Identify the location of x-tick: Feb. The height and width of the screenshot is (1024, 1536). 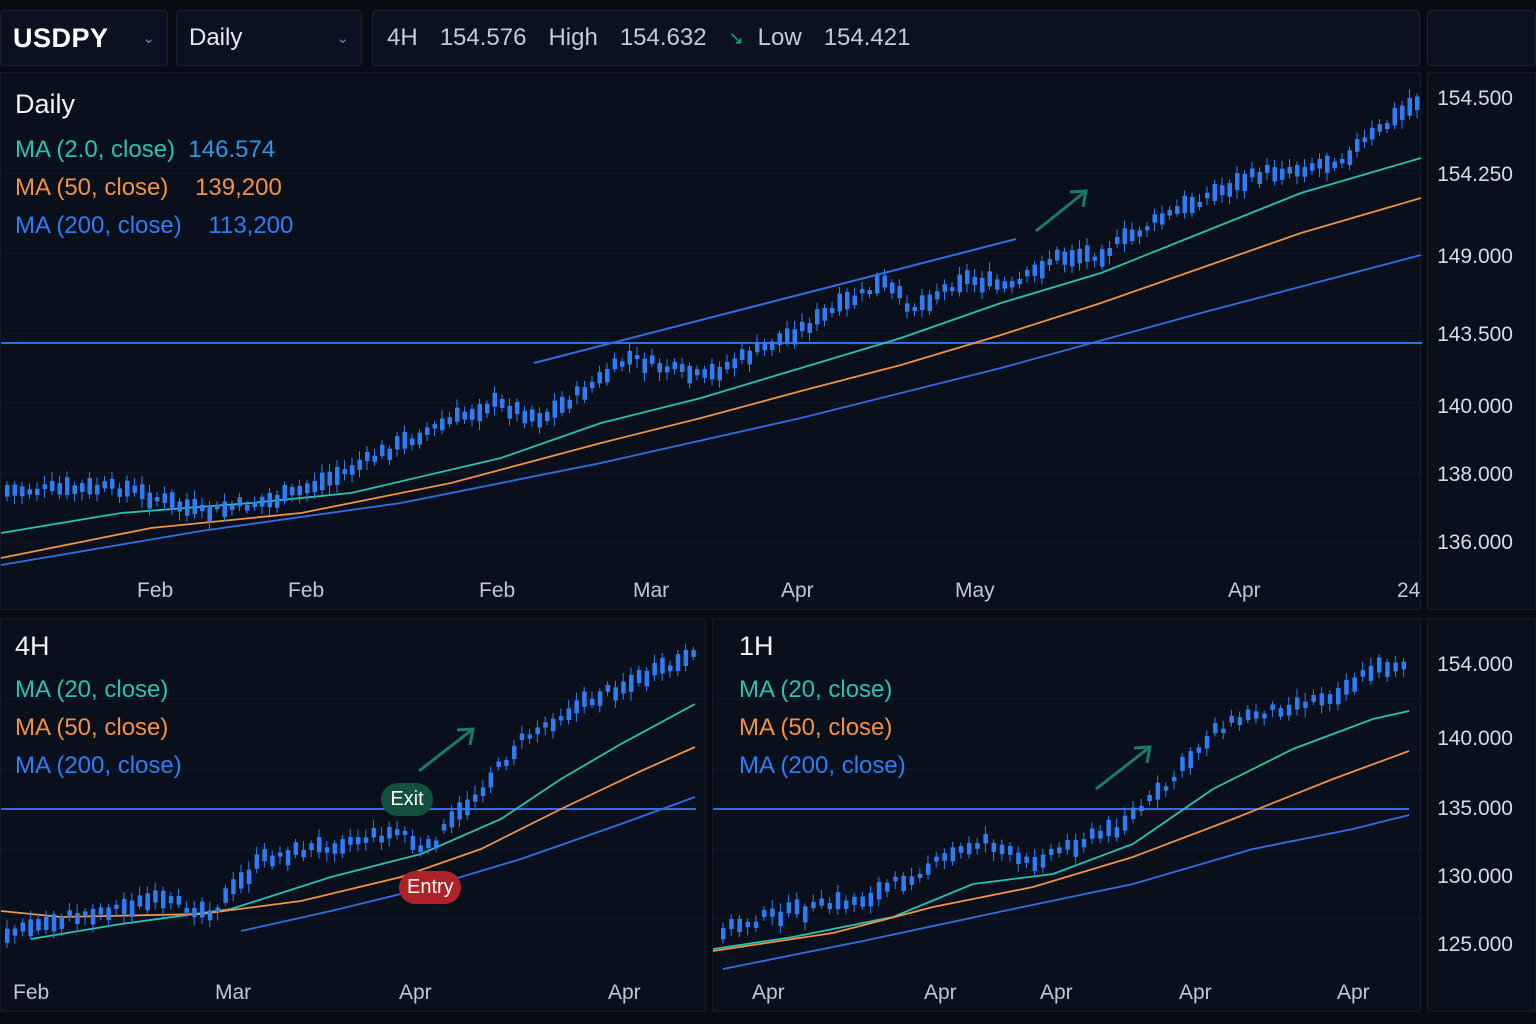
(306, 590).